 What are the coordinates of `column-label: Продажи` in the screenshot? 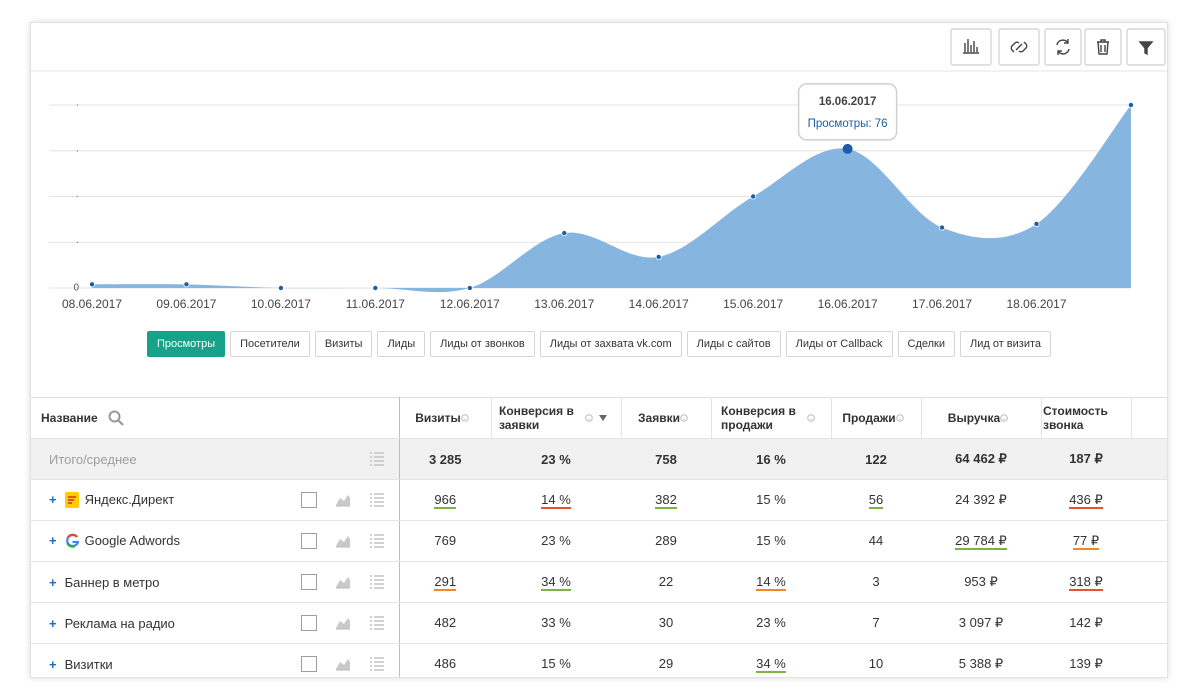 It's located at (869, 418).